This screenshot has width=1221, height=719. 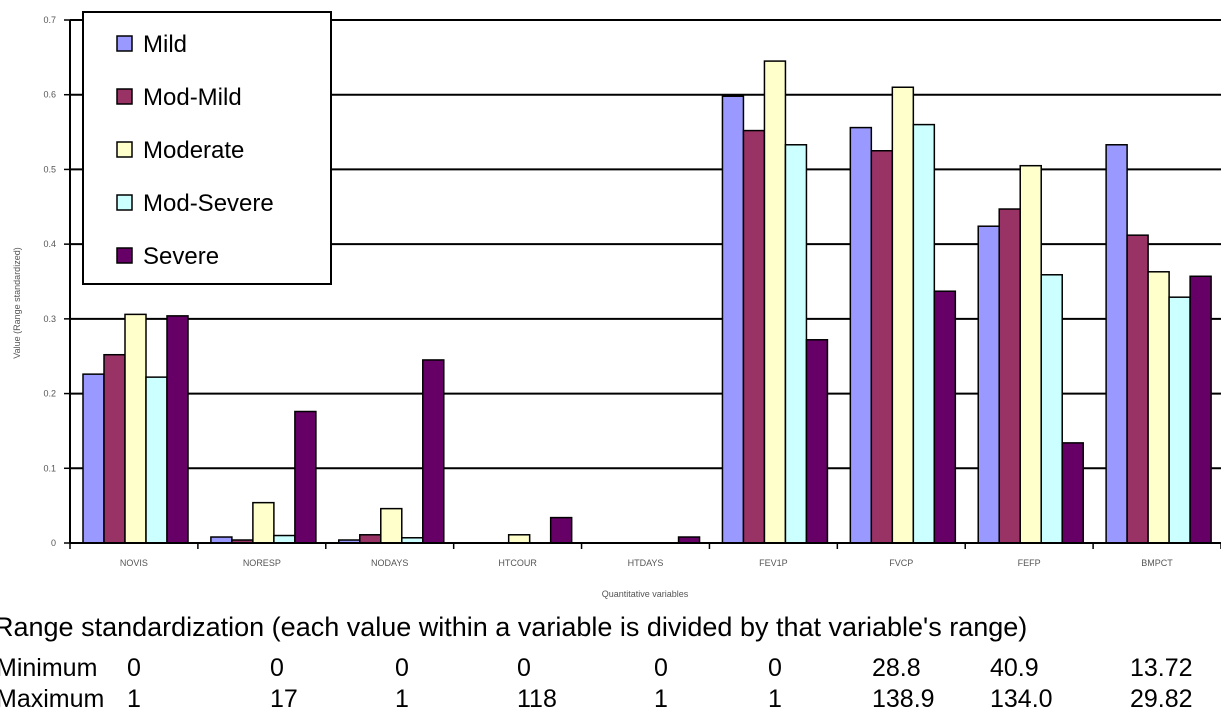 I want to click on bar-mild-bmpct, so click(x=1116, y=344).